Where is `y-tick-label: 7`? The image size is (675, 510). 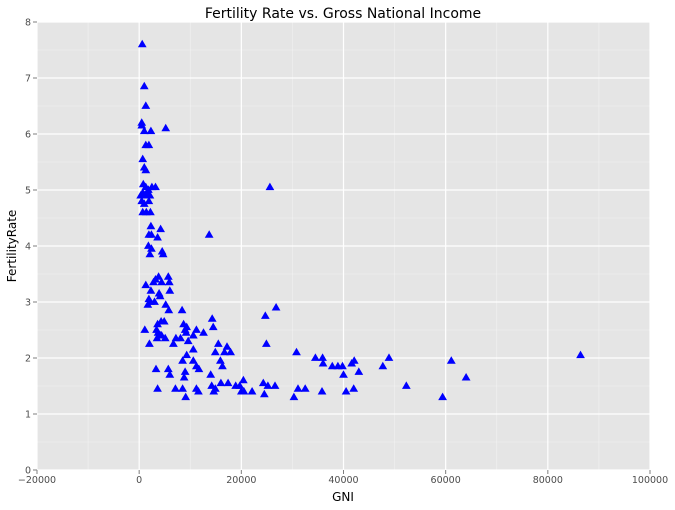 y-tick-label: 7 is located at coordinates (28, 79).